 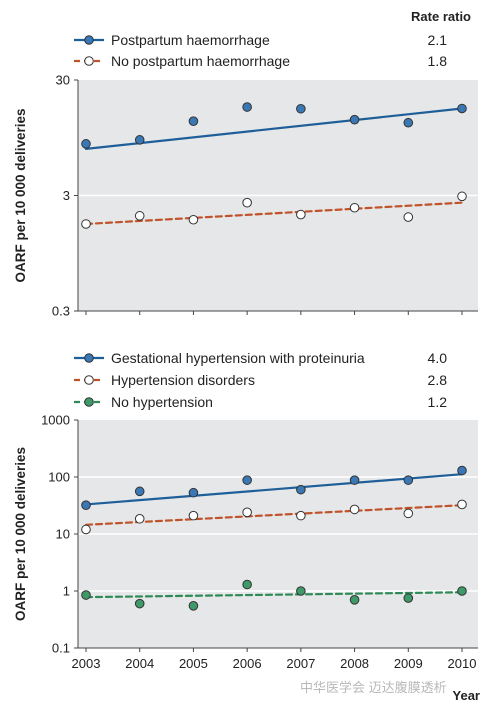 What do you see at coordinates (354, 663) in the screenshot?
I see `x-tick-label: 2008` at bounding box center [354, 663].